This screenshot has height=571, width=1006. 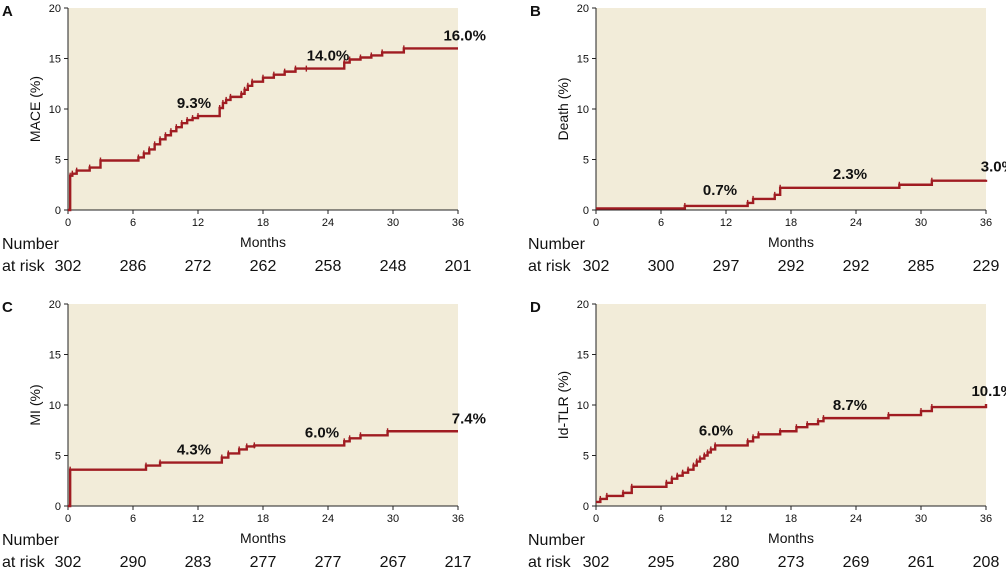 What do you see at coordinates (716, 430) in the screenshot?
I see `percent-annotation: 6.0%` at bounding box center [716, 430].